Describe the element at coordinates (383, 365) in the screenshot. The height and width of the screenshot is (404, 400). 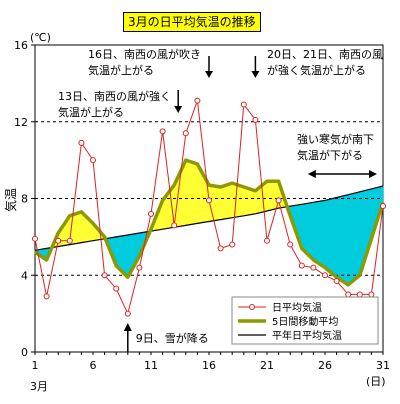
I see `x-tick-label: 31` at that location.